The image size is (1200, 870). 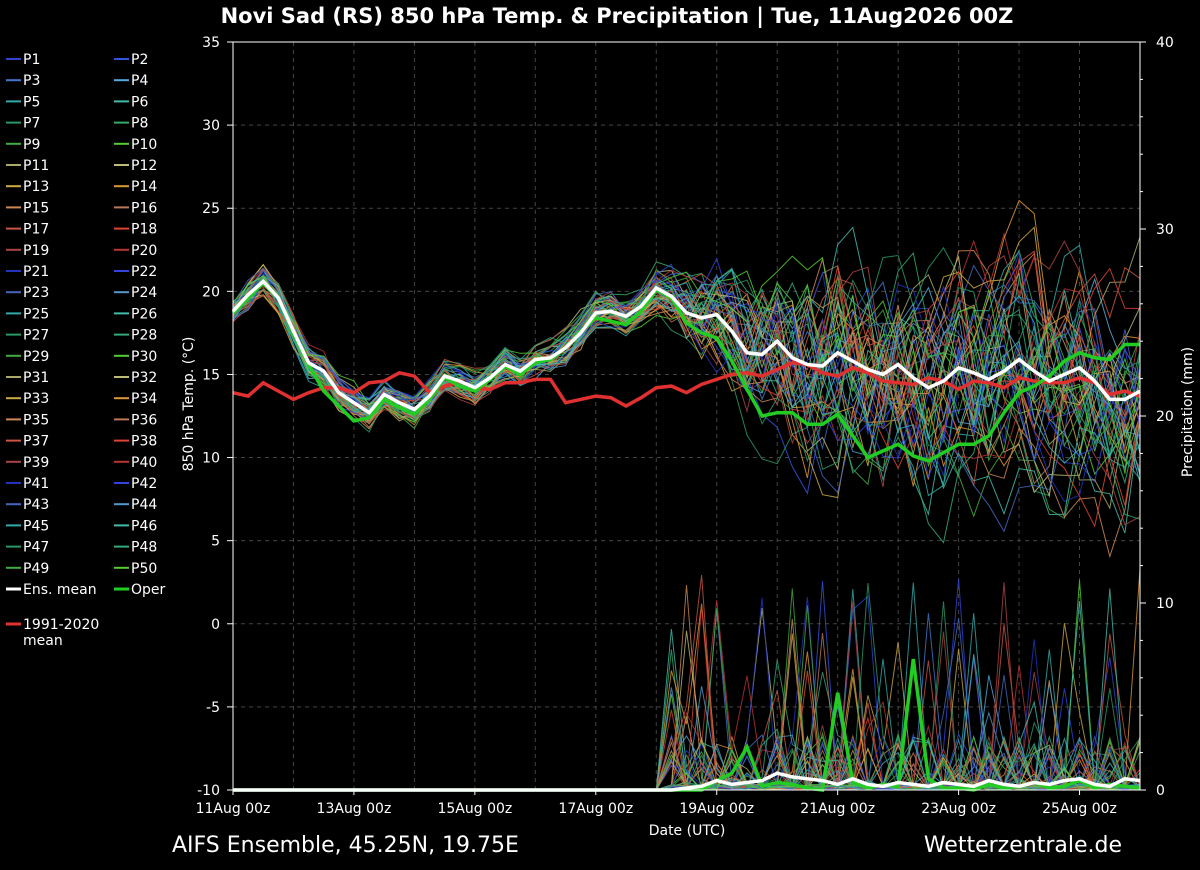 What do you see at coordinates (36, 569) in the screenshot?
I see `legend-label-P49: P49` at bounding box center [36, 569].